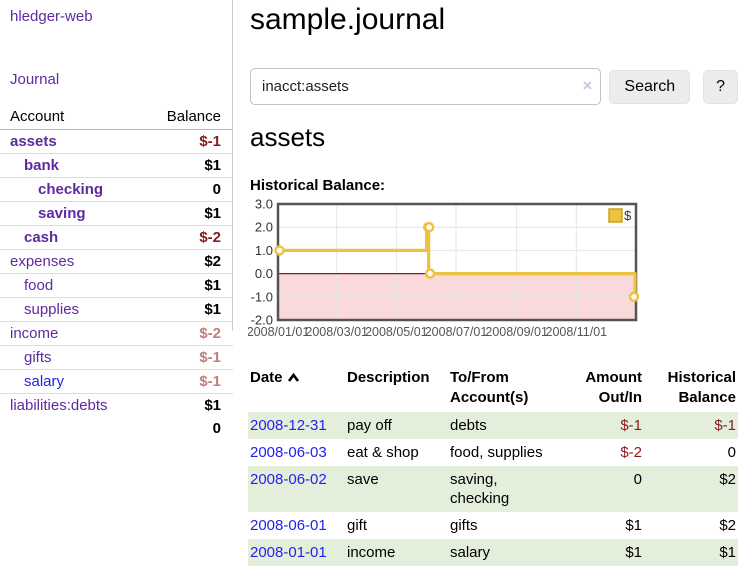  What do you see at coordinates (613, 387) in the screenshot?
I see `register-col-amount: Amount Out/In` at bounding box center [613, 387].